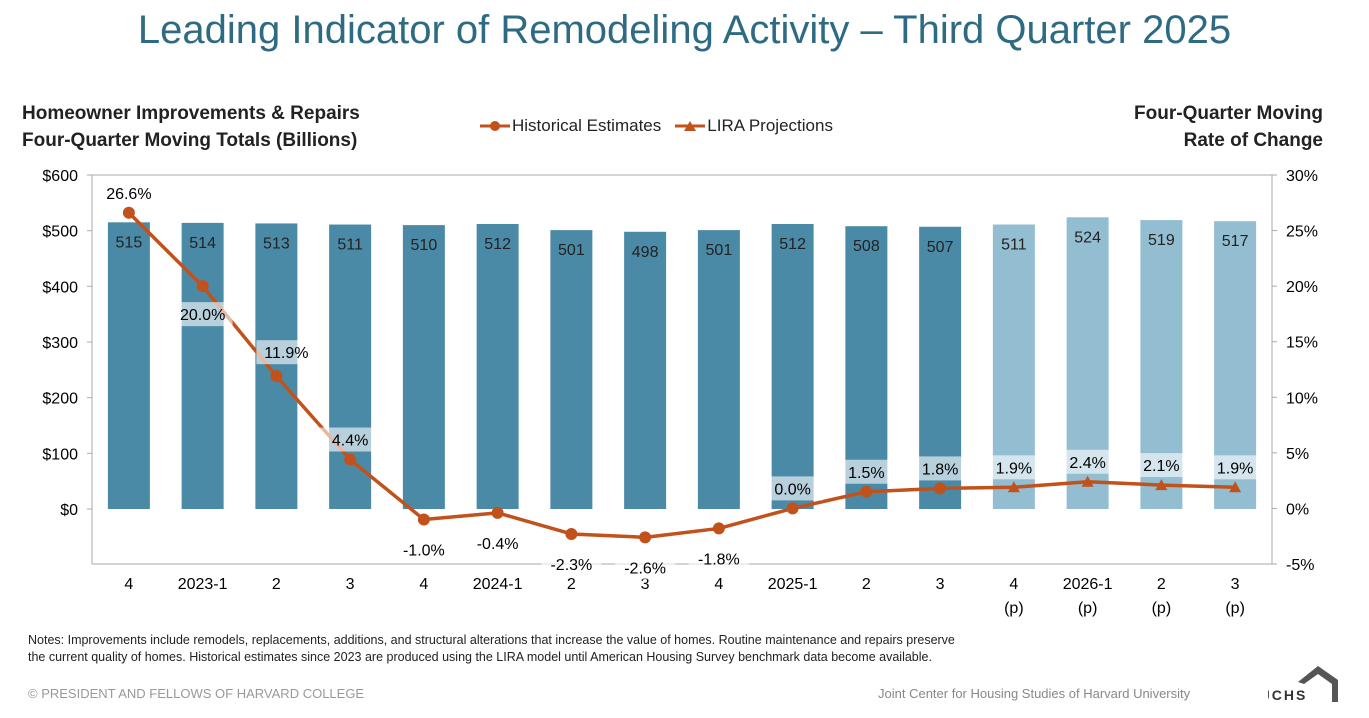 This screenshot has width=1369, height=718. What do you see at coordinates (60, 287) in the screenshot?
I see `left-tick-label: $400` at bounding box center [60, 287].